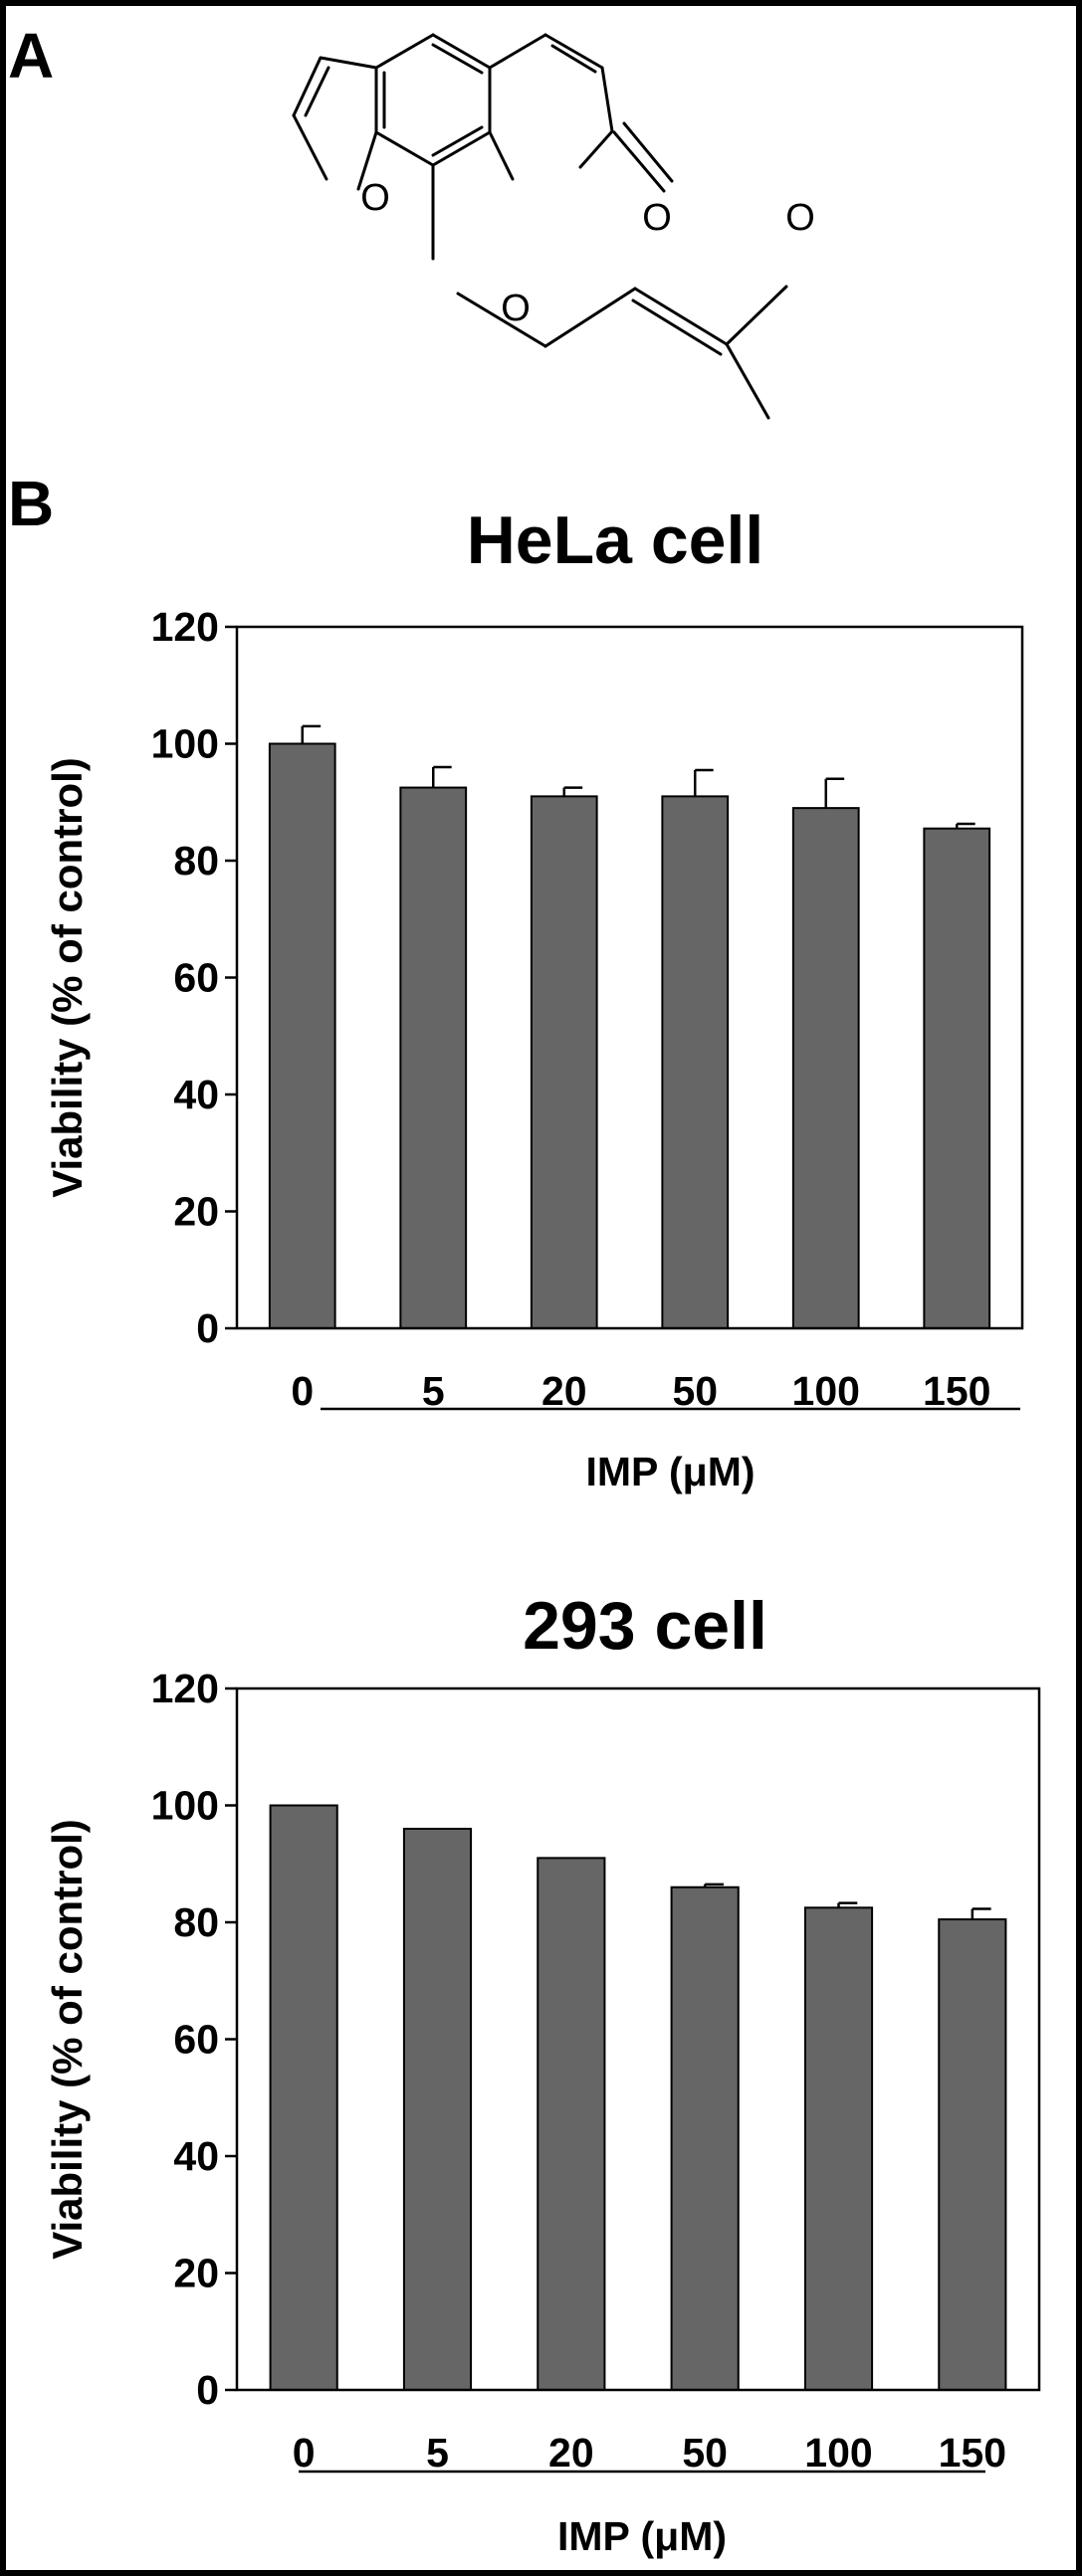 This screenshot has width=1082, height=2576. What do you see at coordinates (645, 1626) in the screenshot?
I see `chart-title: 293 cell` at bounding box center [645, 1626].